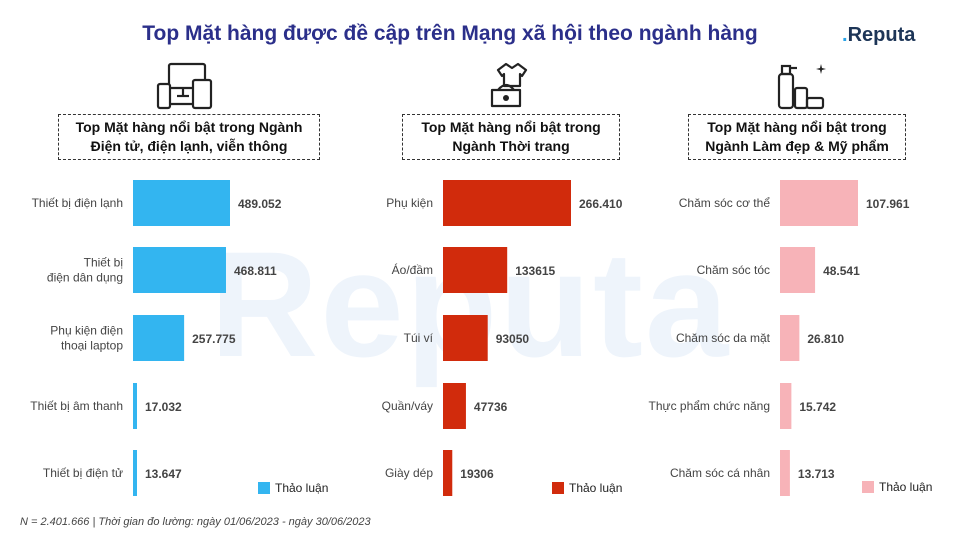 Image resolution: width=960 pixels, height=540 pixels. Describe the element at coordinates (86, 331) in the screenshot. I see `category-label: Phụ kiện điện` at that location.